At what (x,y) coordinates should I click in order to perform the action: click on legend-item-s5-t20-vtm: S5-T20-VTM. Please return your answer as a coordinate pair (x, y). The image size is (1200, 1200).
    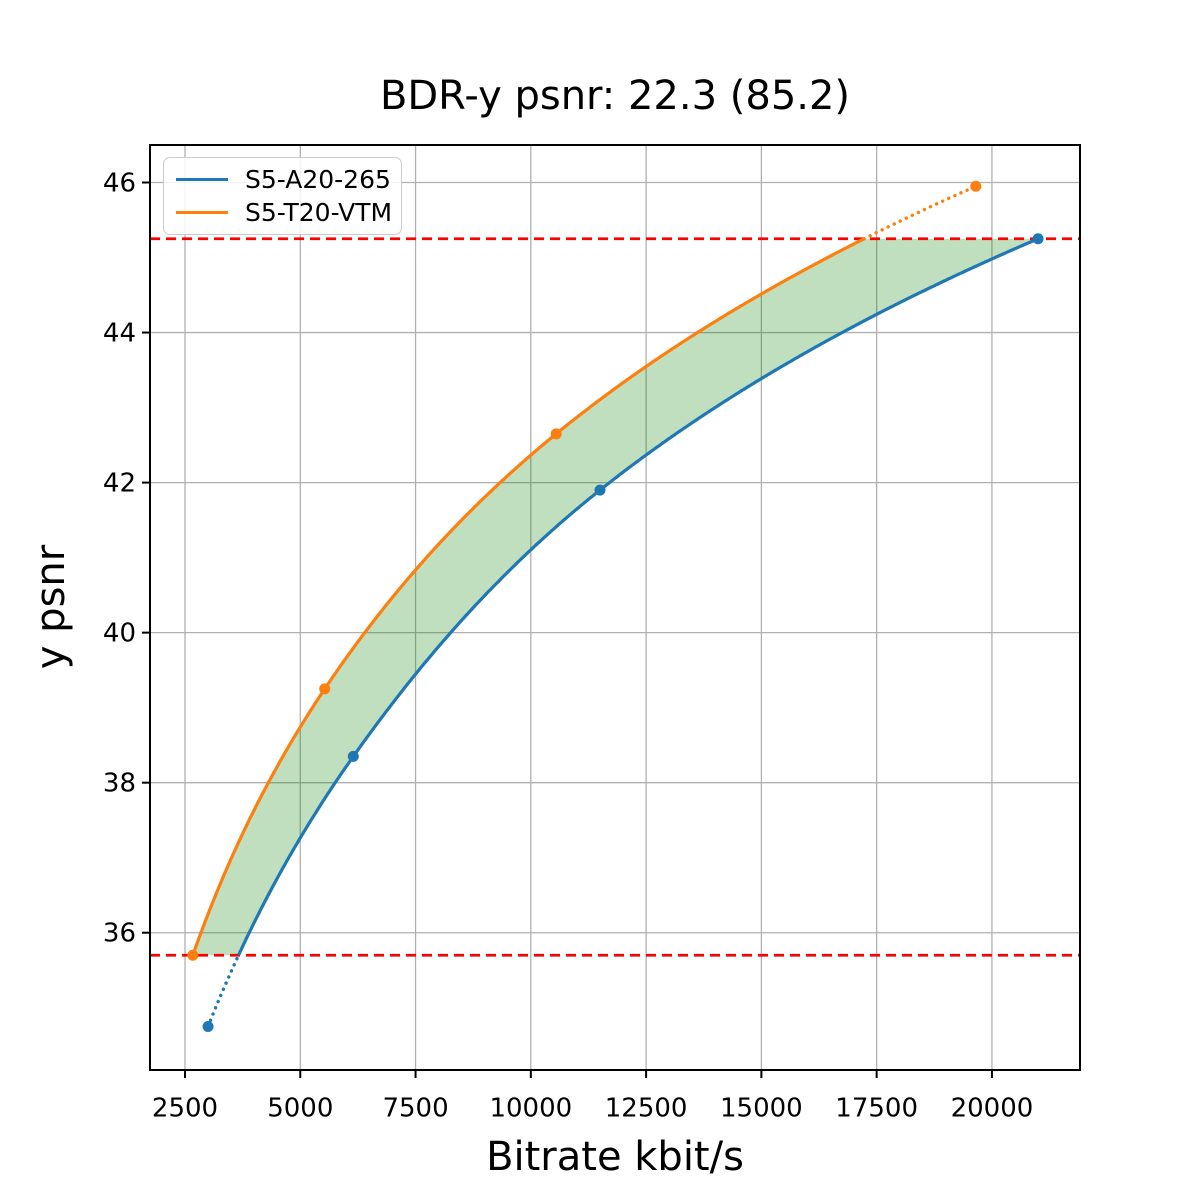
    Looking at the image, I should click on (284, 212).